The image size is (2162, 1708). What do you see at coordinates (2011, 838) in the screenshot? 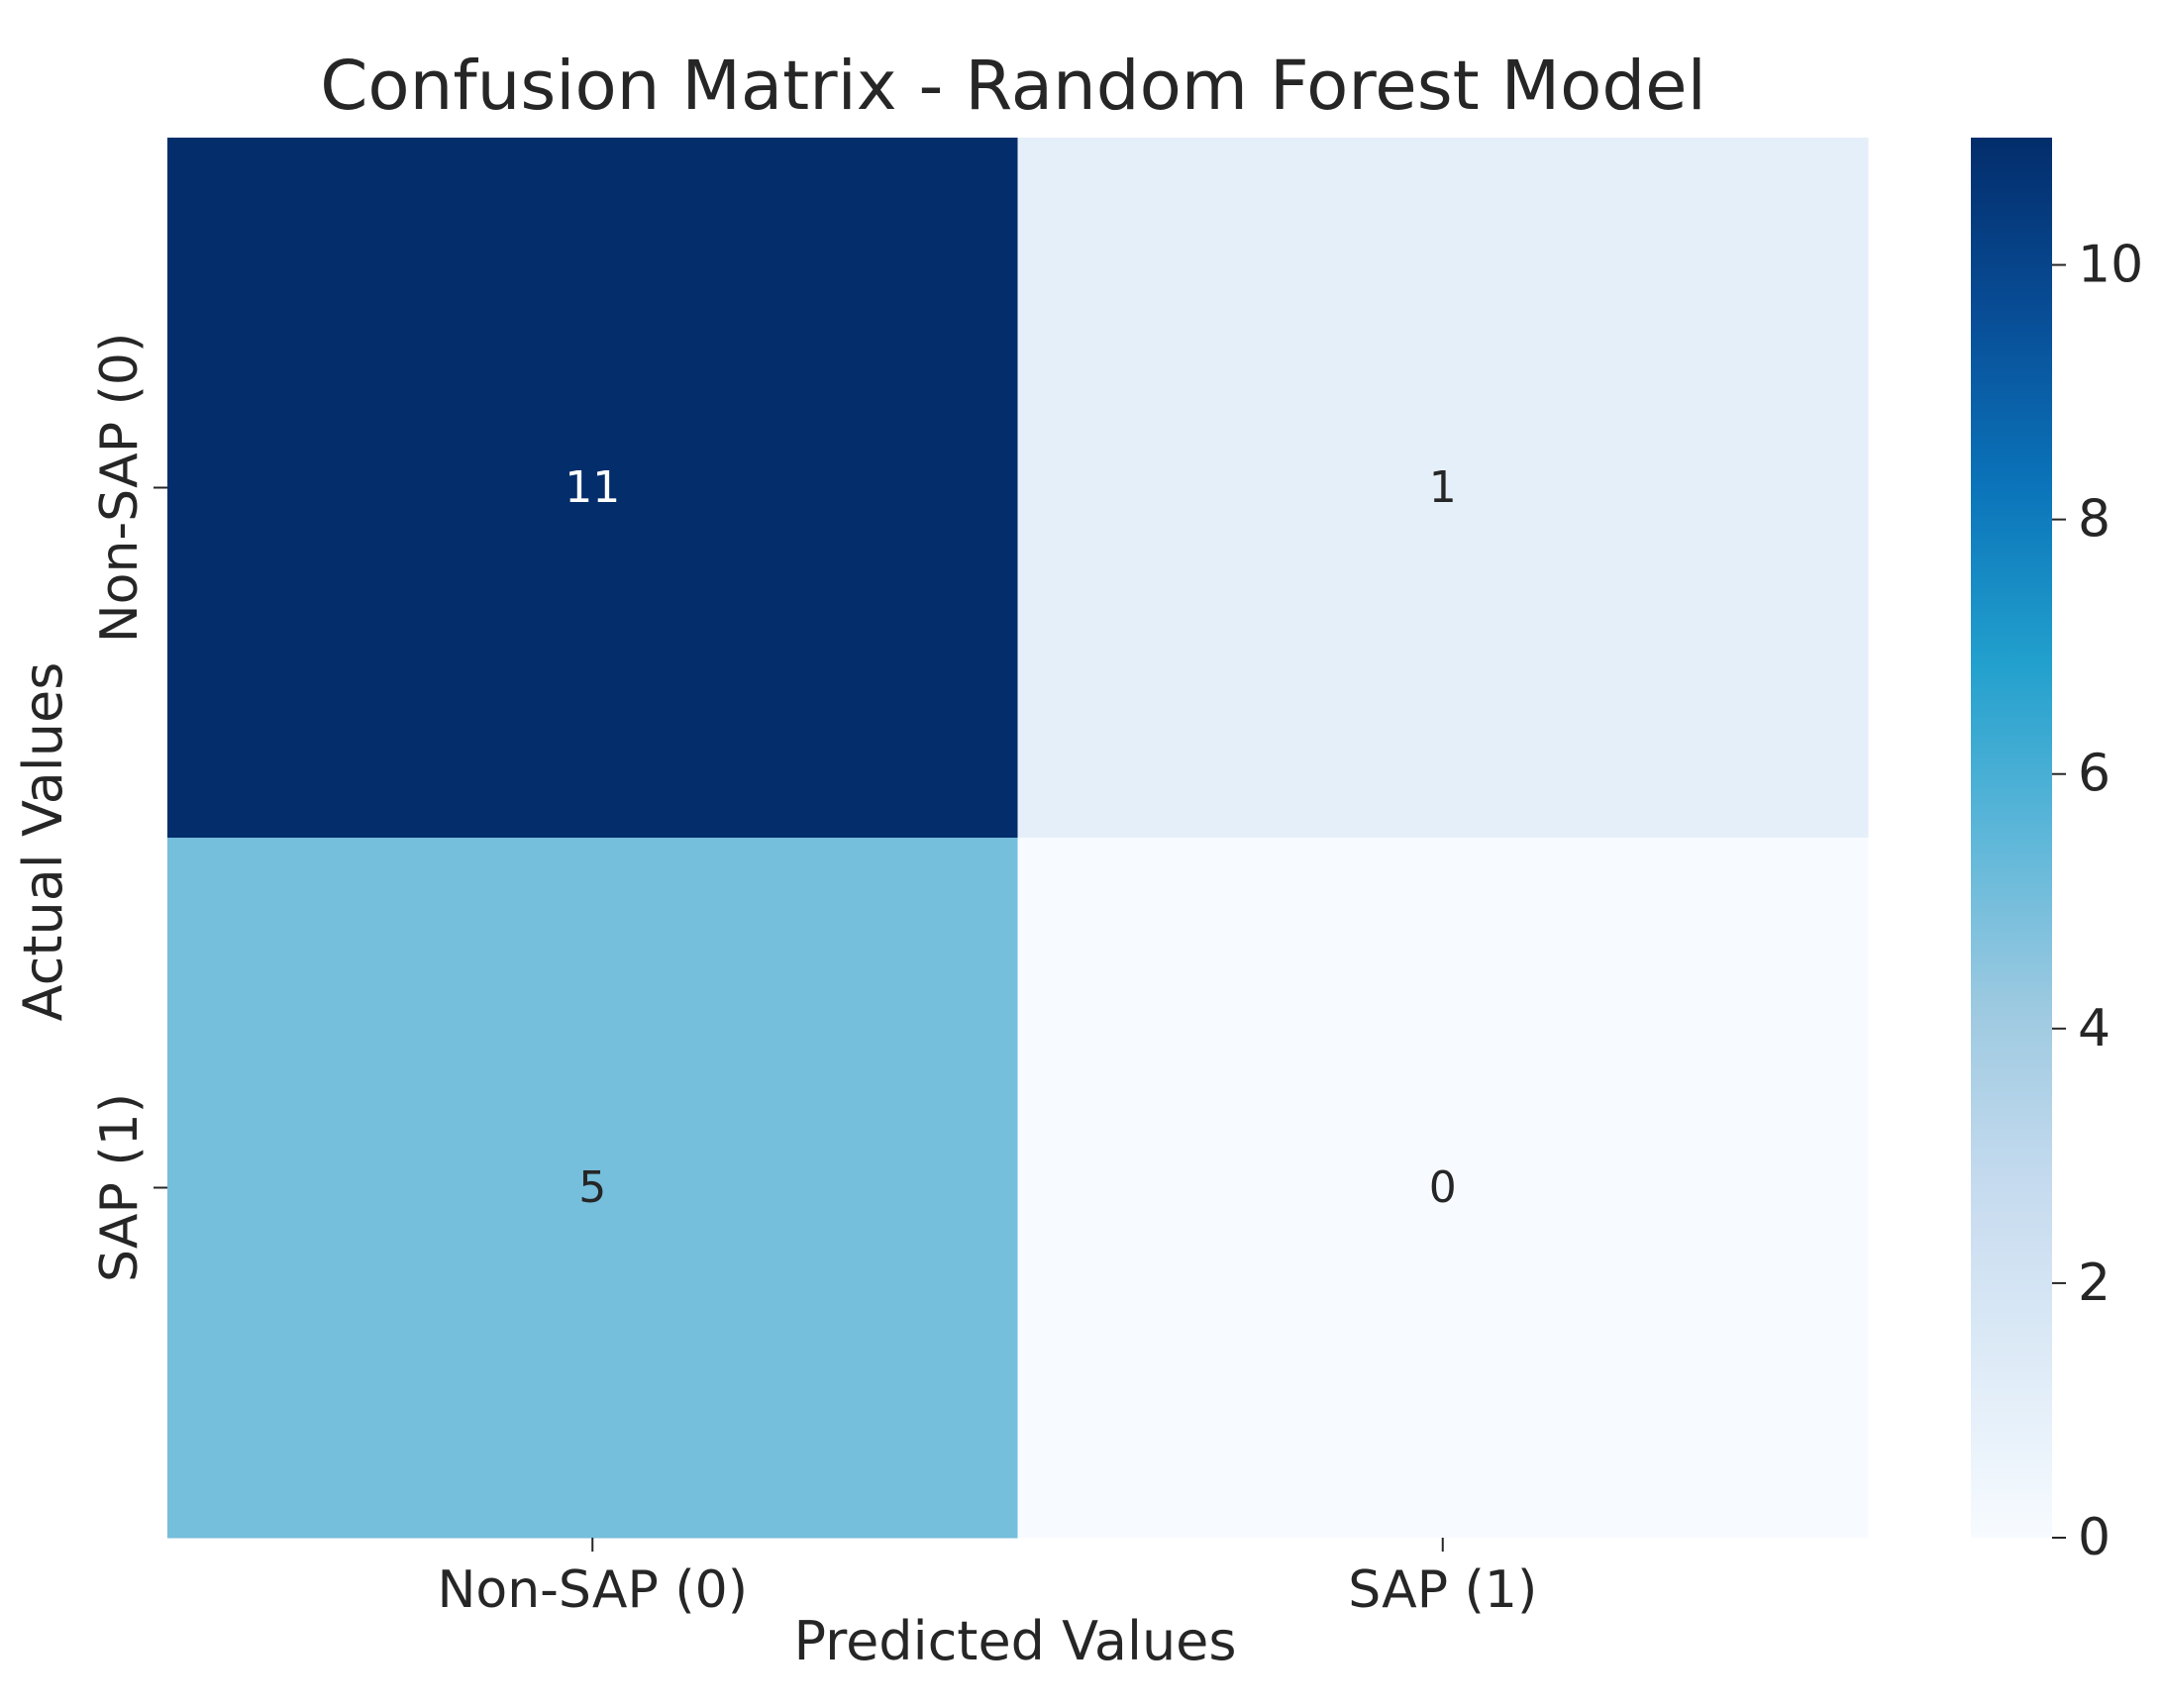
I see `colorbar` at bounding box center [2011, 838].